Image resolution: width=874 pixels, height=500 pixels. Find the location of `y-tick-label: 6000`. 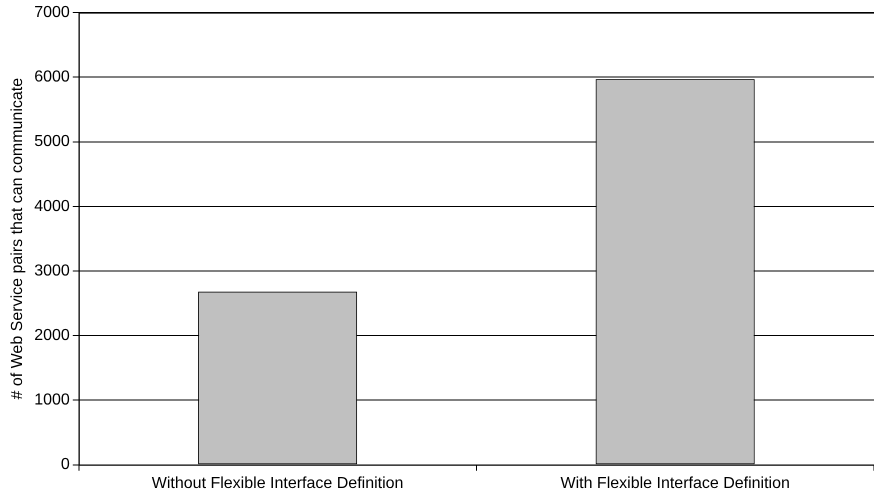

y-tick-label: 6000 is located at coordinates (52, 77).